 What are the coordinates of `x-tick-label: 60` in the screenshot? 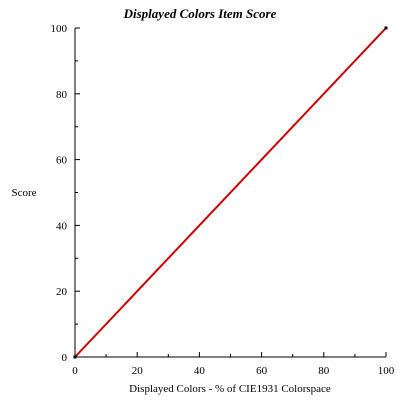 It's located at (262, 371).